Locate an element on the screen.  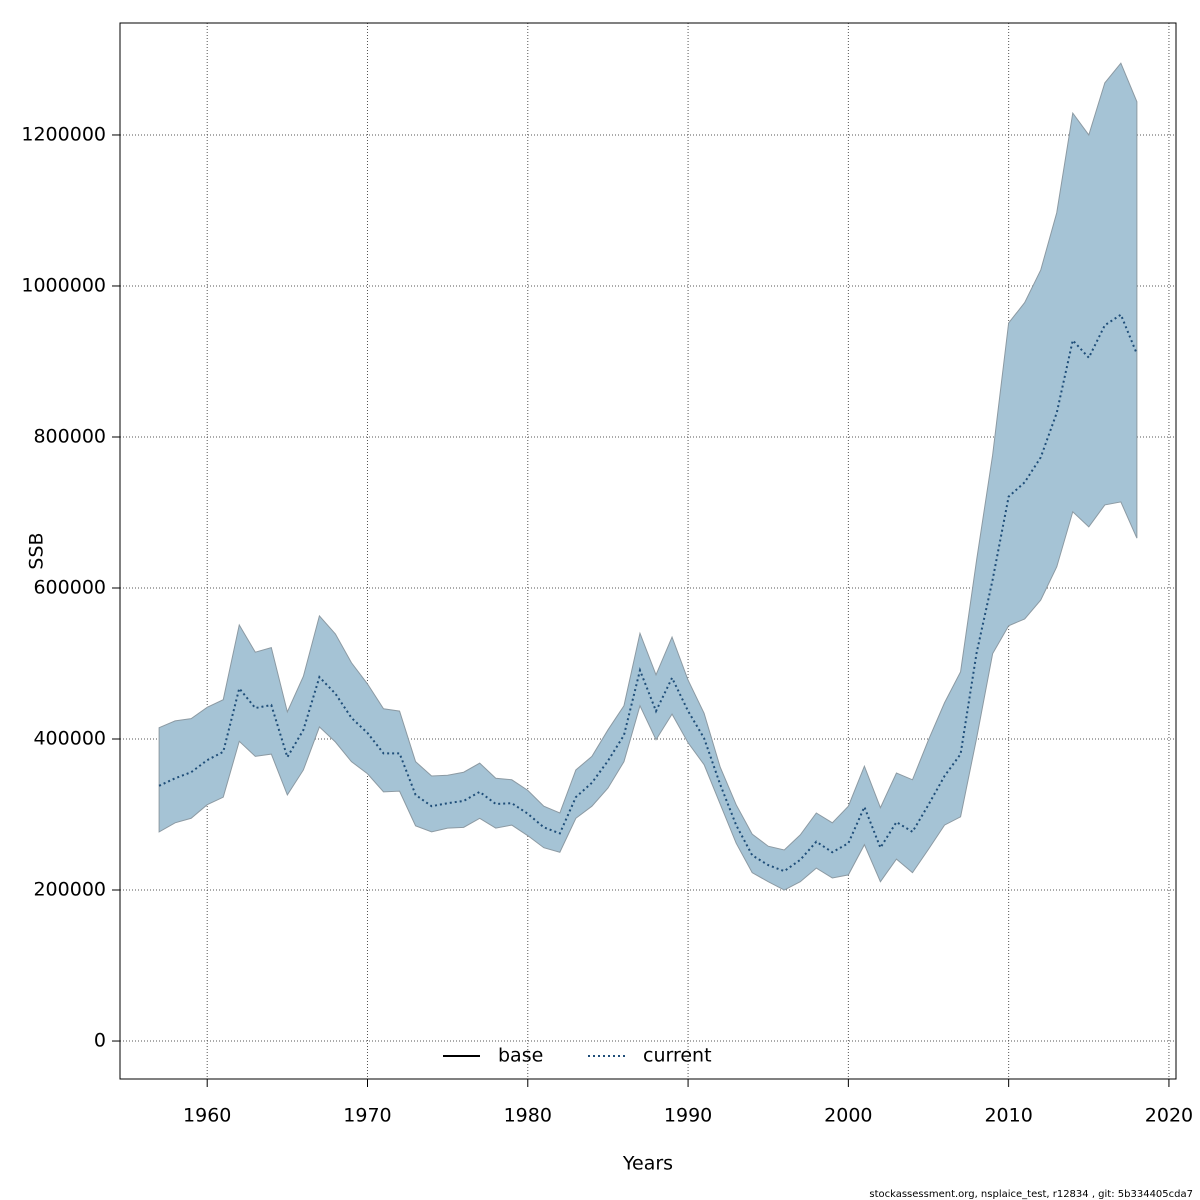
y-axis-label: SSB is located at coordinates (37, 550).